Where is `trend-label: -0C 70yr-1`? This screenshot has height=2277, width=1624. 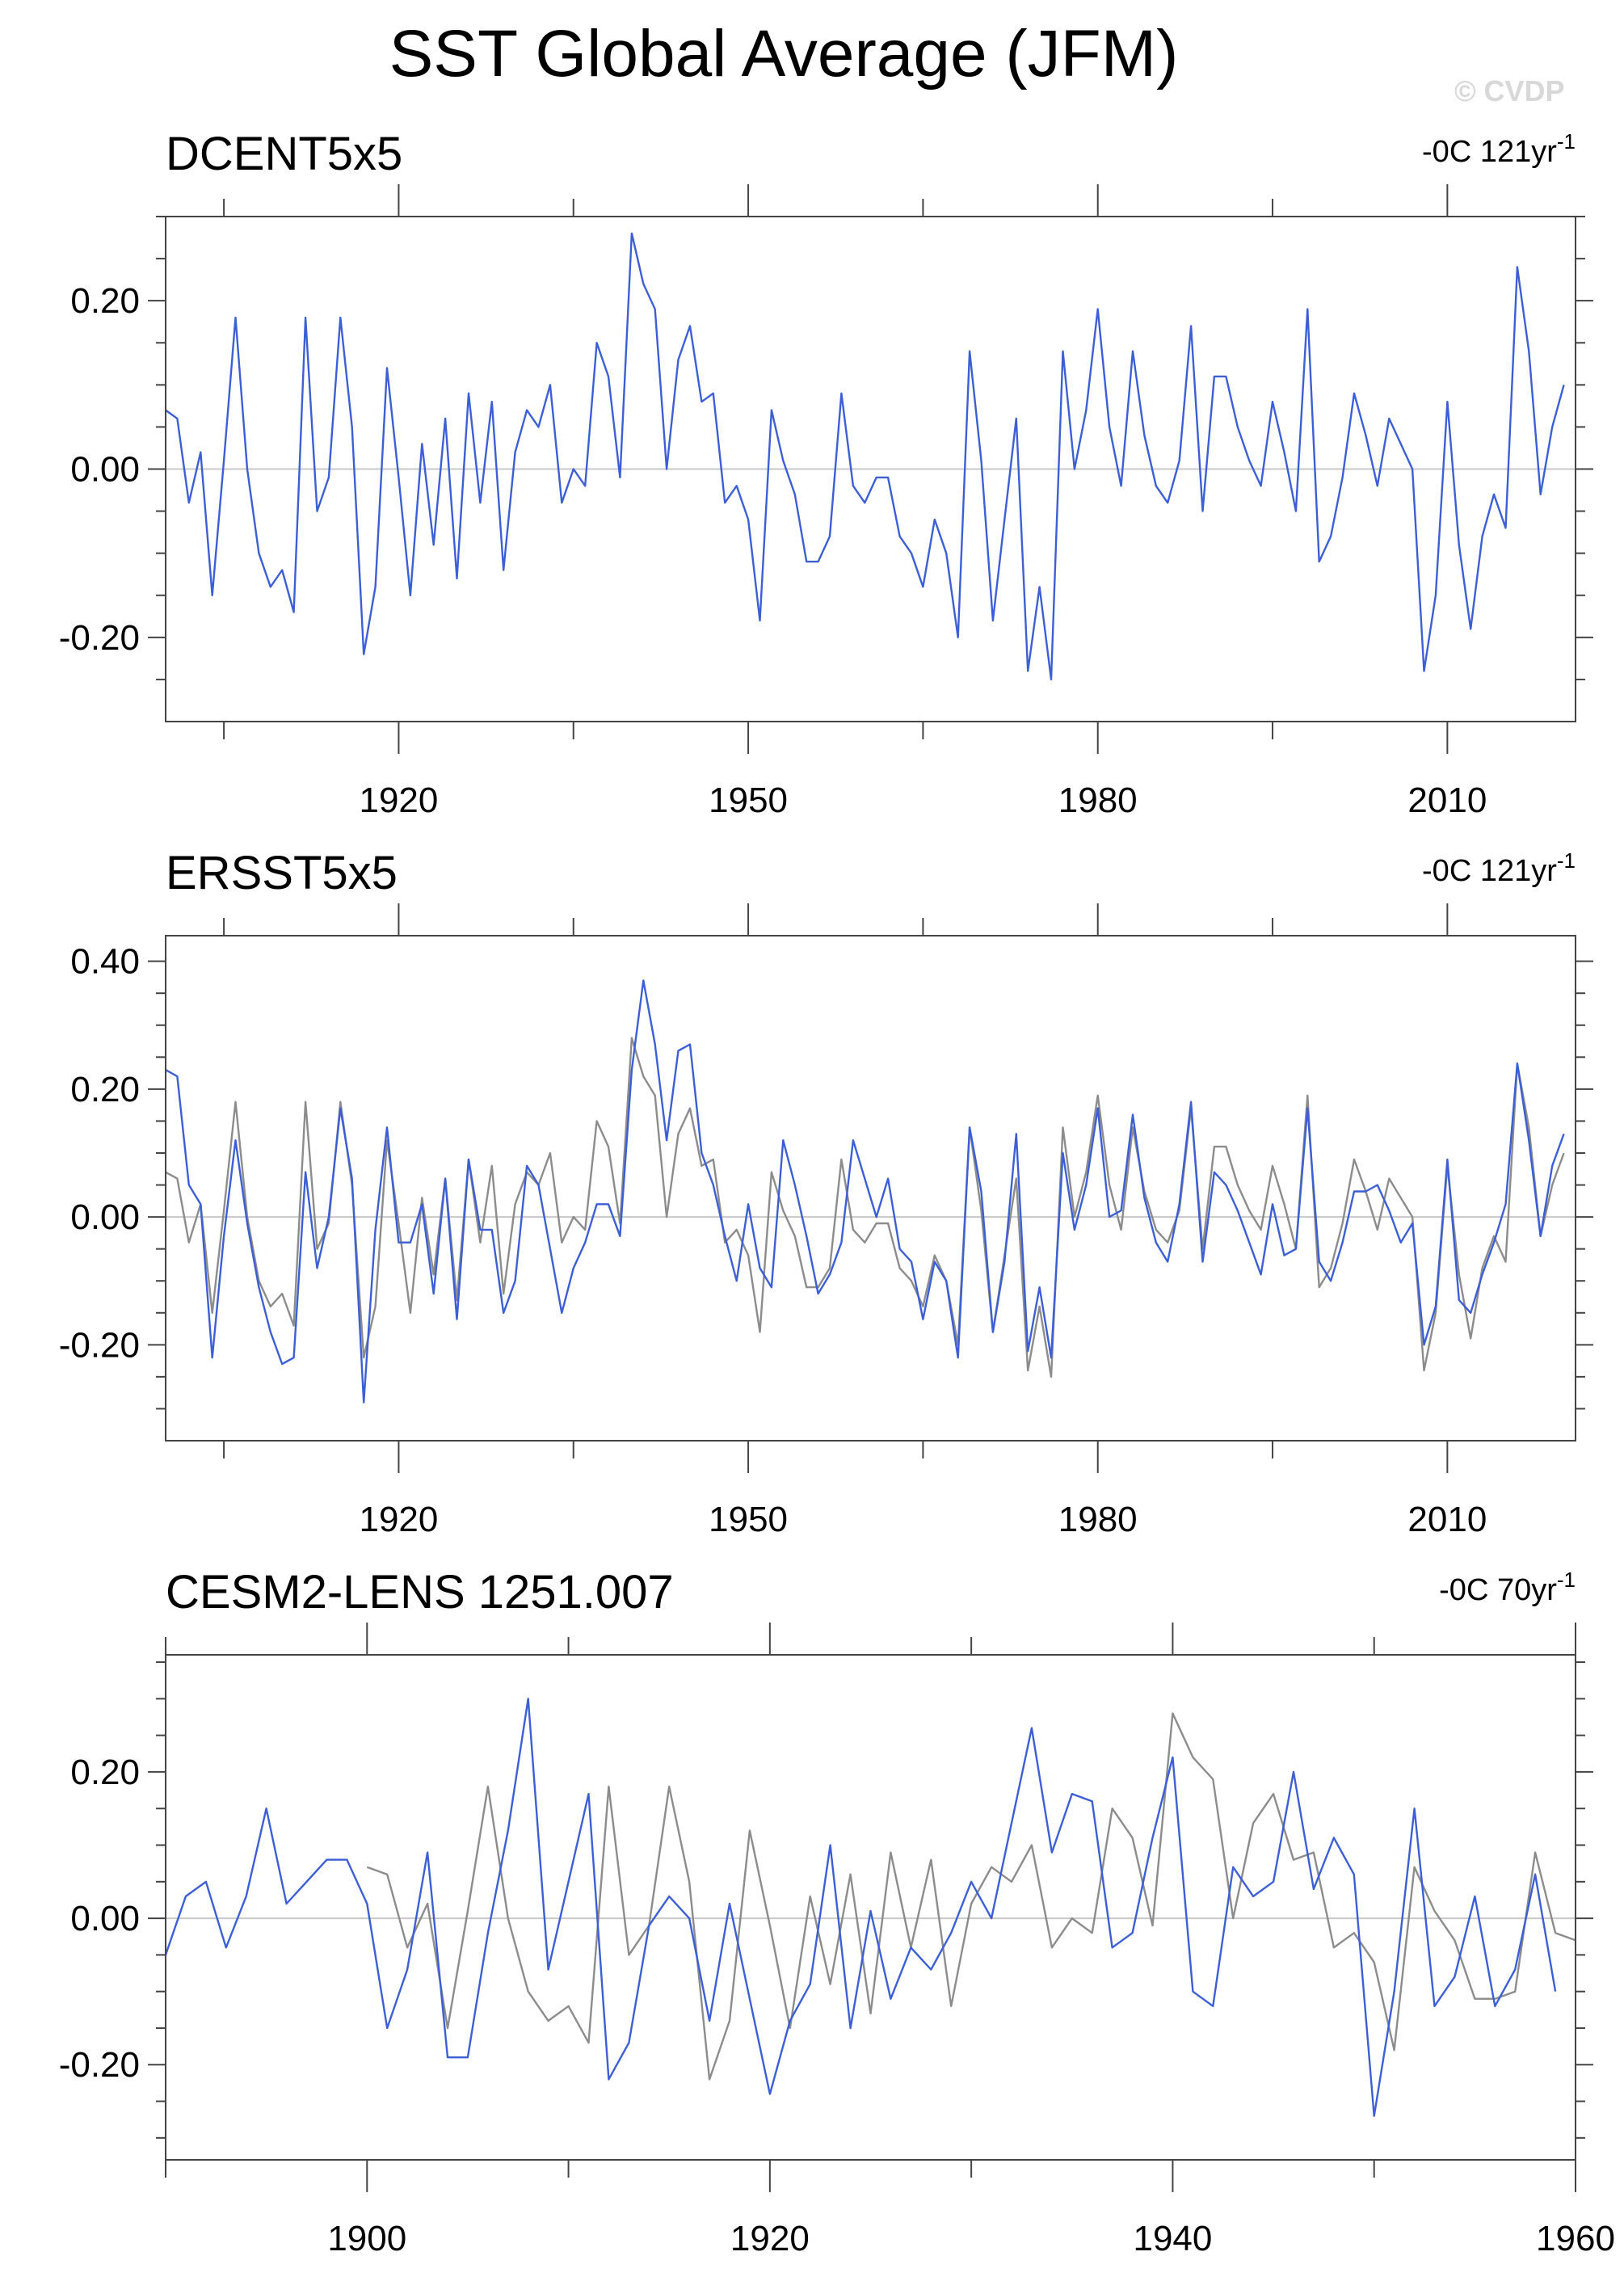
trend-label: -0C 70yr-1 is located at coordinates (1507, 1587).